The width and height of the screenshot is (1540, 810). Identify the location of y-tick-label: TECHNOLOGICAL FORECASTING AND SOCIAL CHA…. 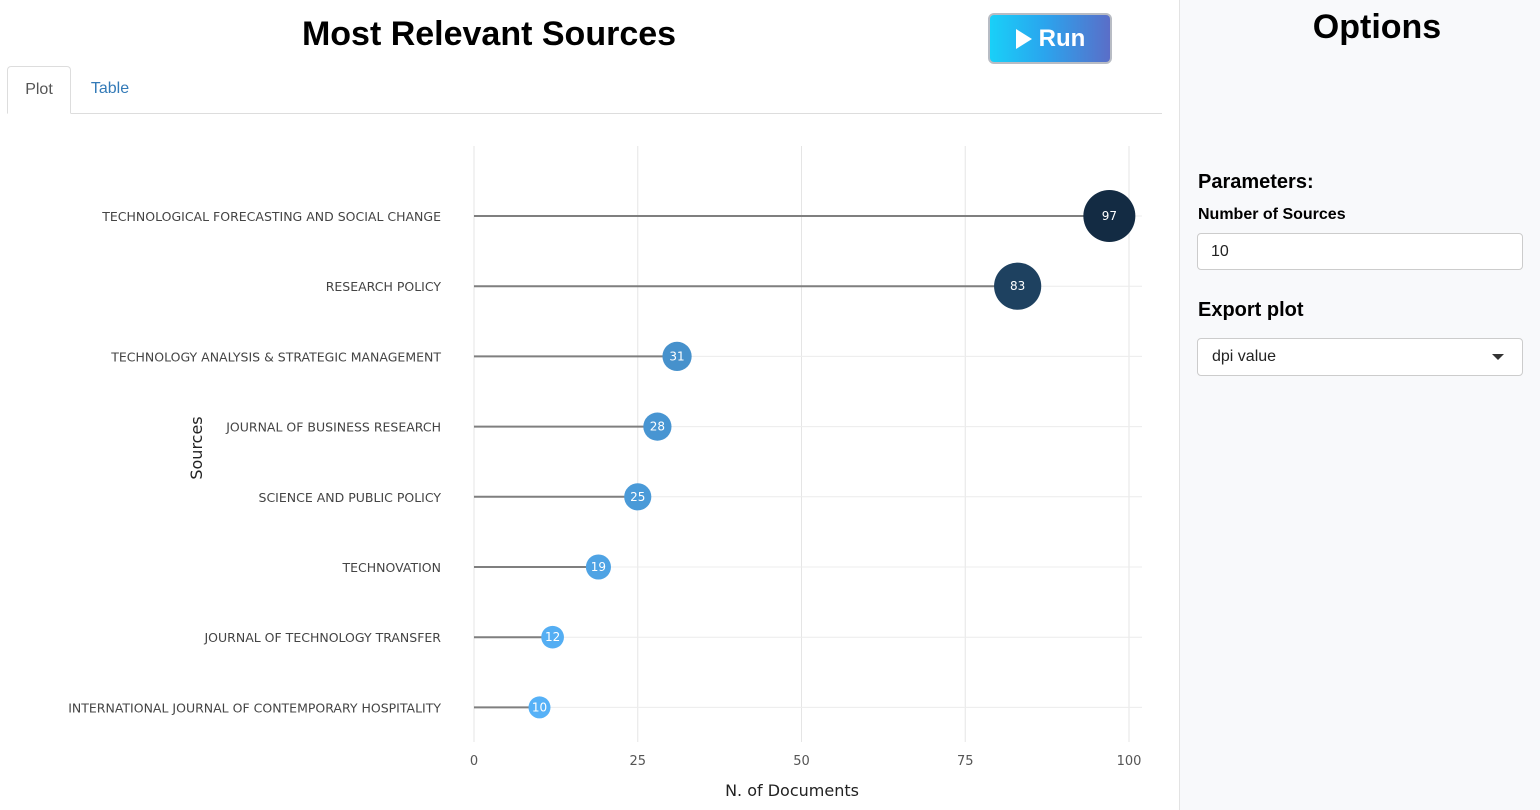
(271, 216).